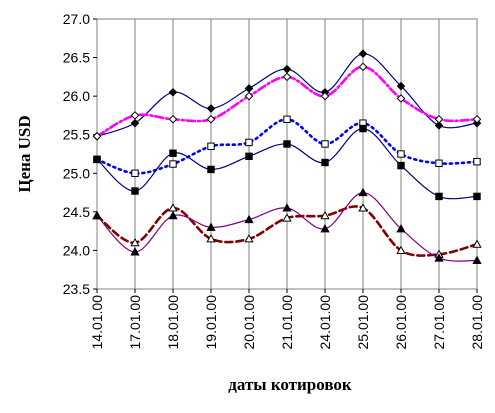 The height and width of the screenshot is (413, 495). I want to click on x-tick-label: 27.01.00, so click(439, 322).